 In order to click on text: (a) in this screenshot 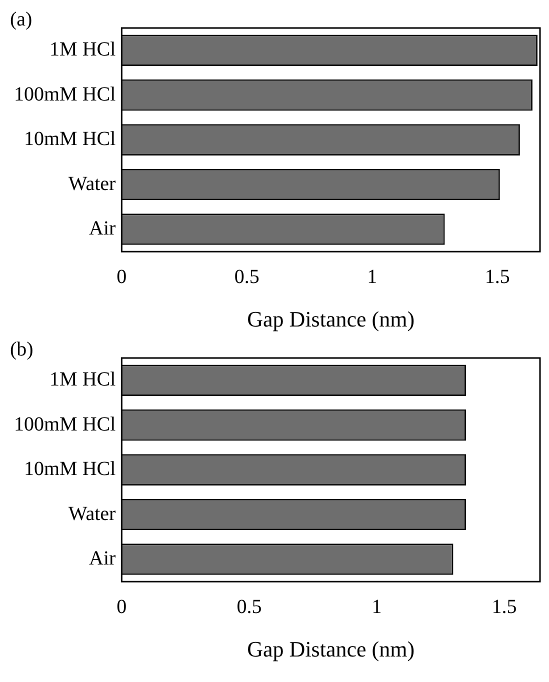, I will do `click(21, 19)`.